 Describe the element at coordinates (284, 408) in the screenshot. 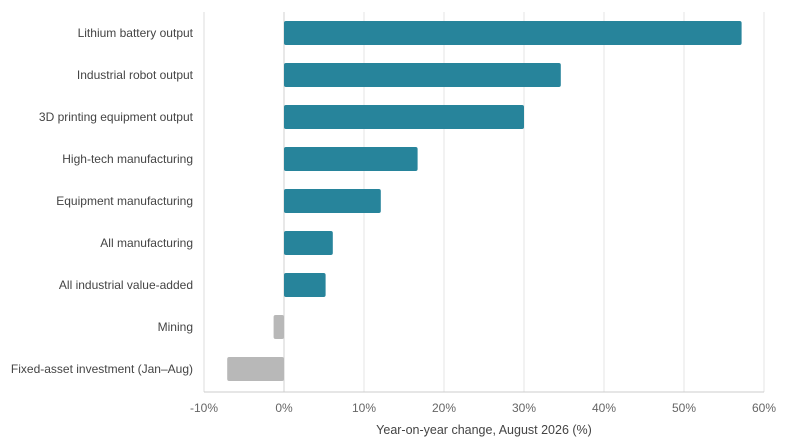

I see `x-tick-label: 0%` at that location.